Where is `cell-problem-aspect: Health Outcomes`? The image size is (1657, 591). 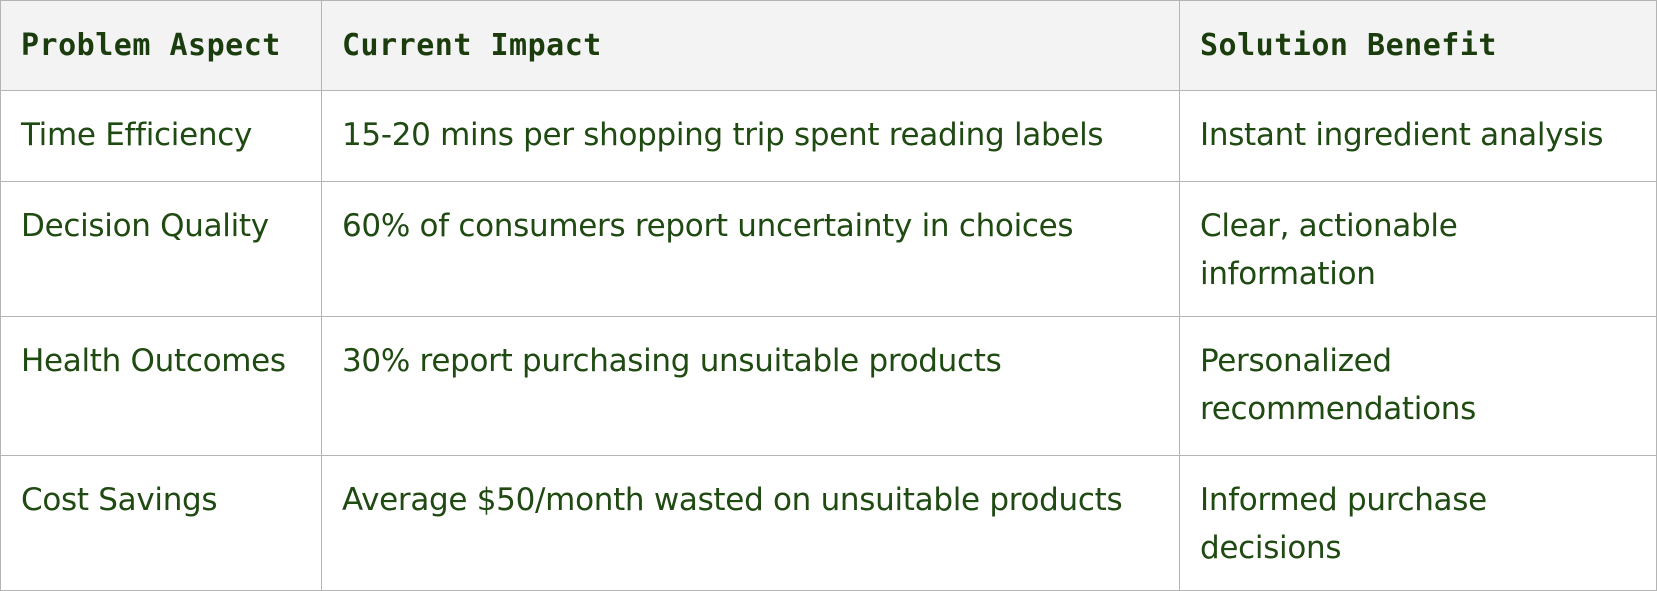
cell-problem-aspect: Health Outcomes is located at coordinates (161, 386).